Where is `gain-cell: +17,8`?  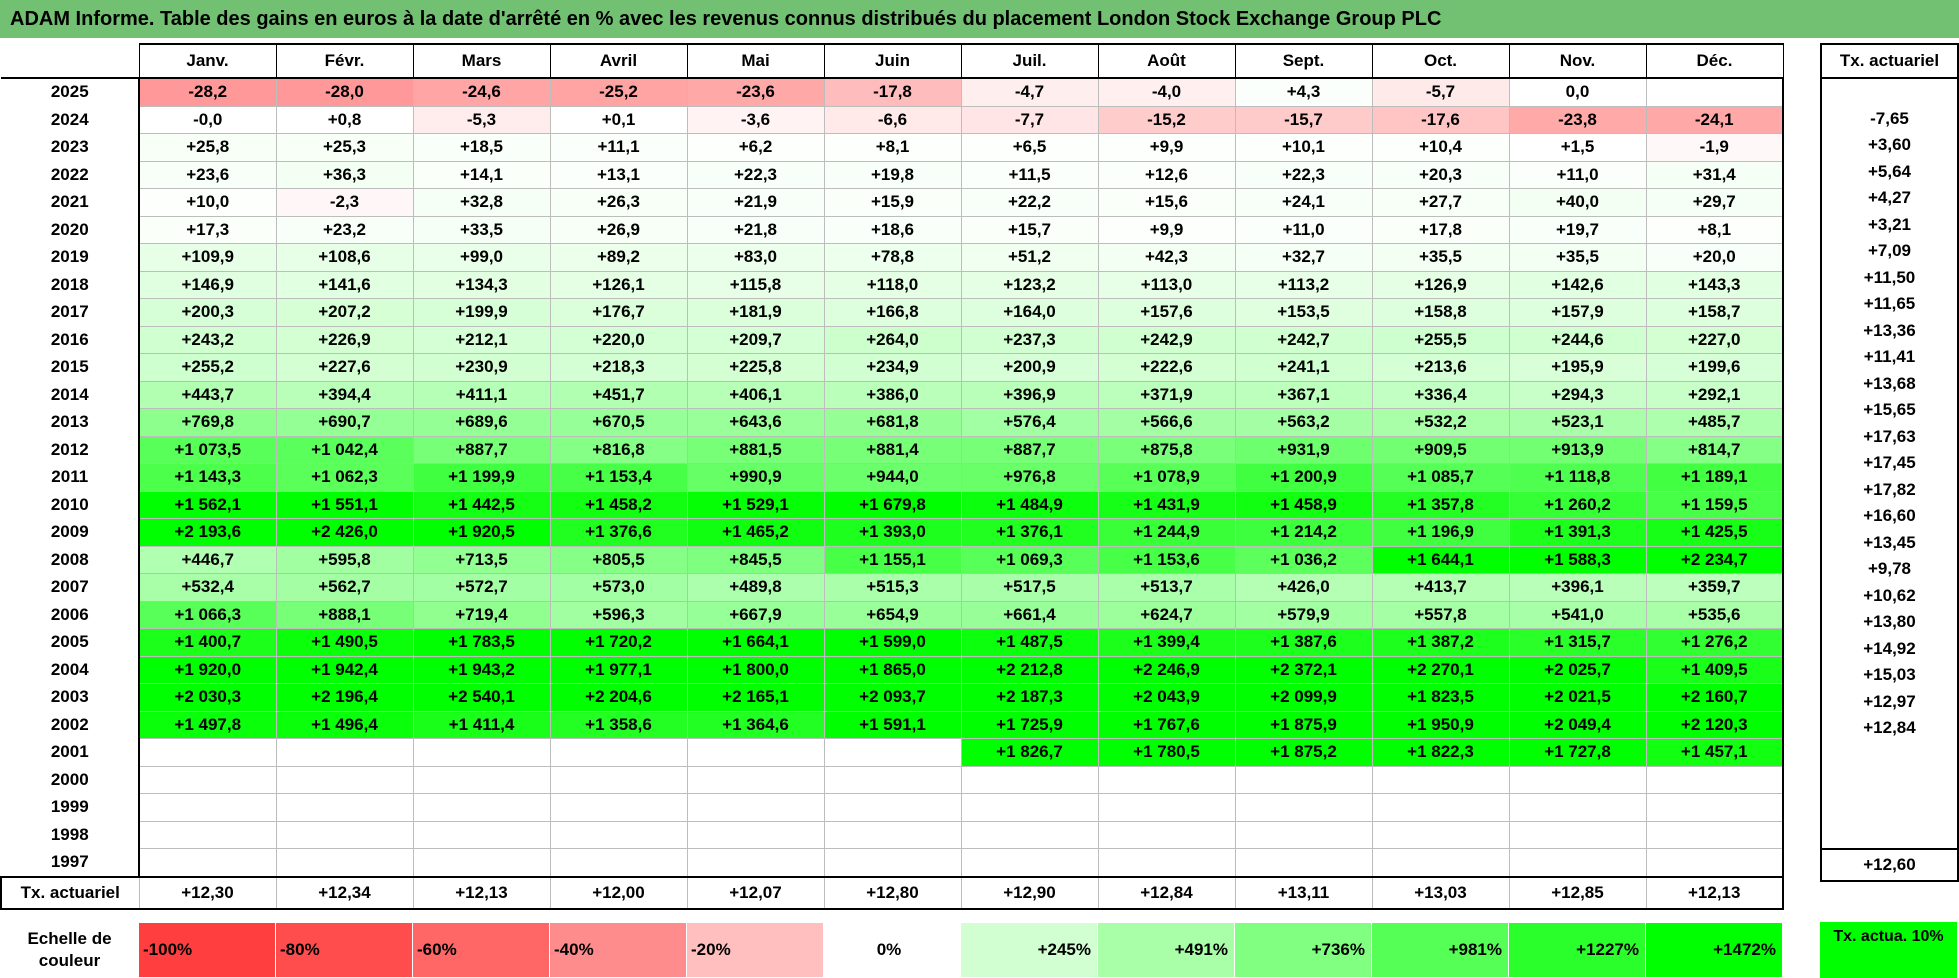
gain-cell: +17,8 is located at coordinates (1440, 229).